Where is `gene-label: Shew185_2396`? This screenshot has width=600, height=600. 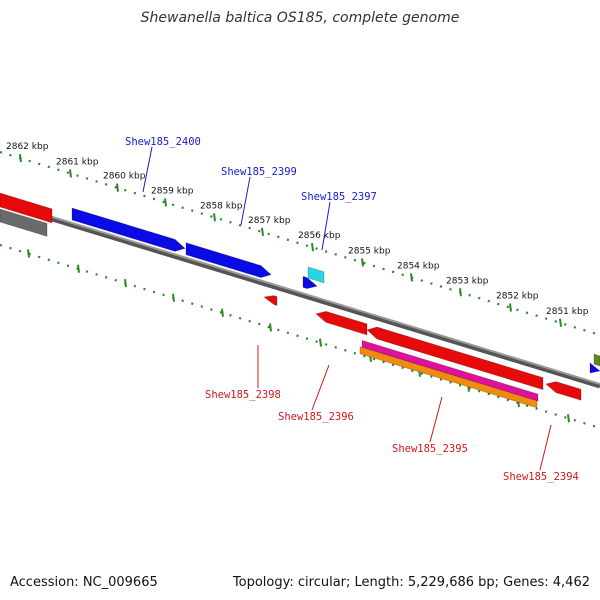 gene-label: Shew185_2396 is located at coordinates (316, 417).